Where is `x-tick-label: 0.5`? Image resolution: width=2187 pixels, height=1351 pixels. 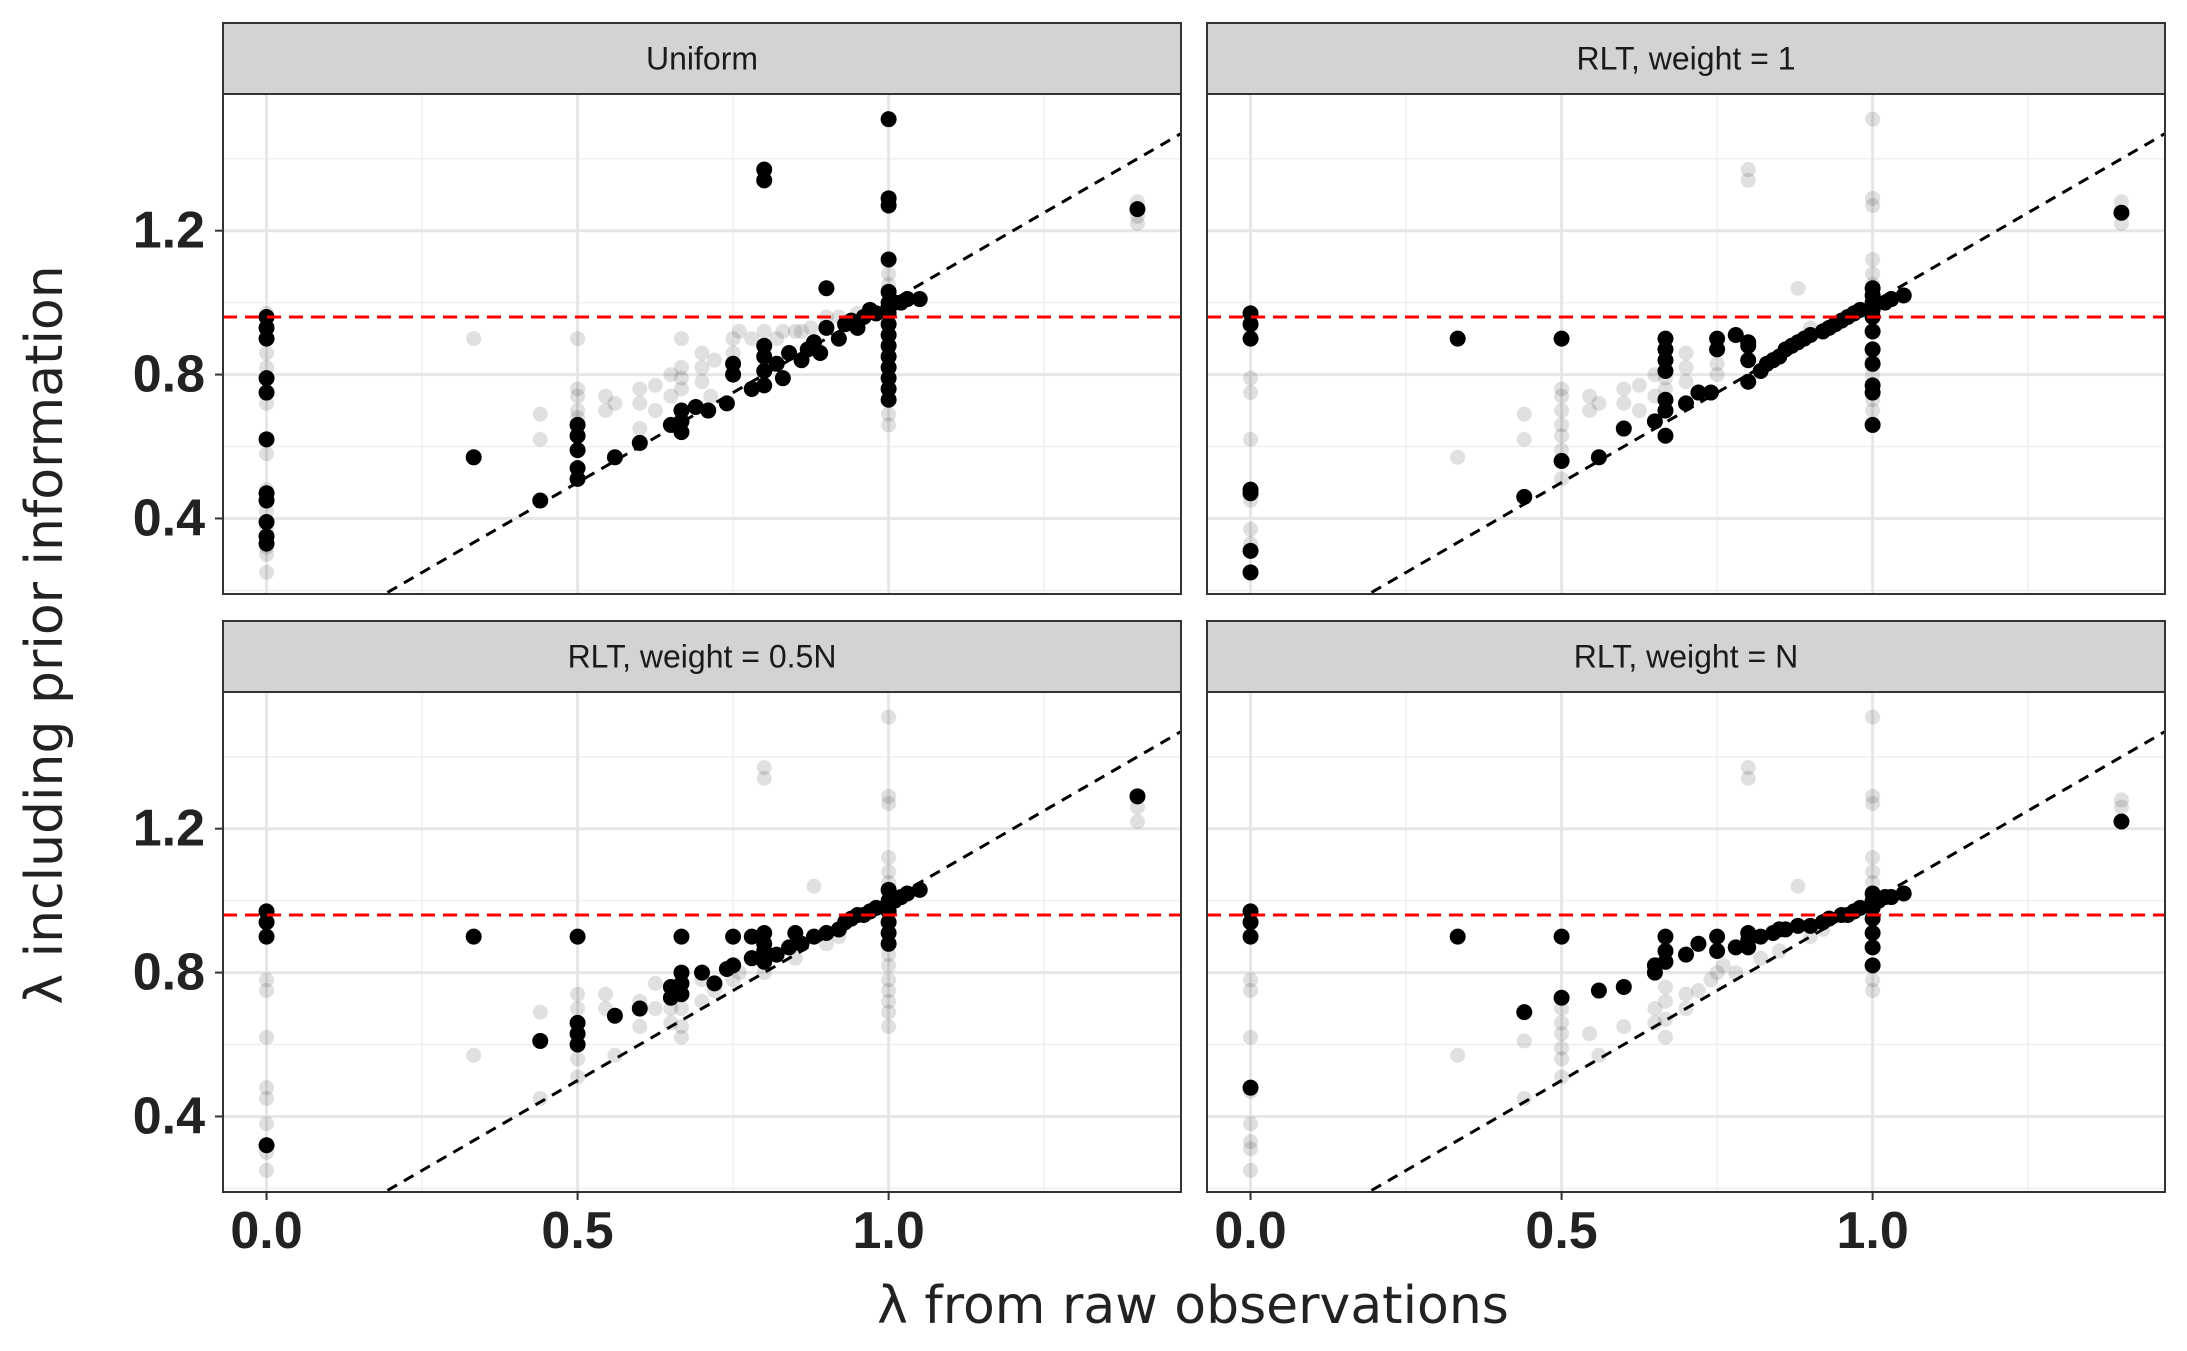 x-tick-label: 0.5 is located at coordinates (1561, 1231).